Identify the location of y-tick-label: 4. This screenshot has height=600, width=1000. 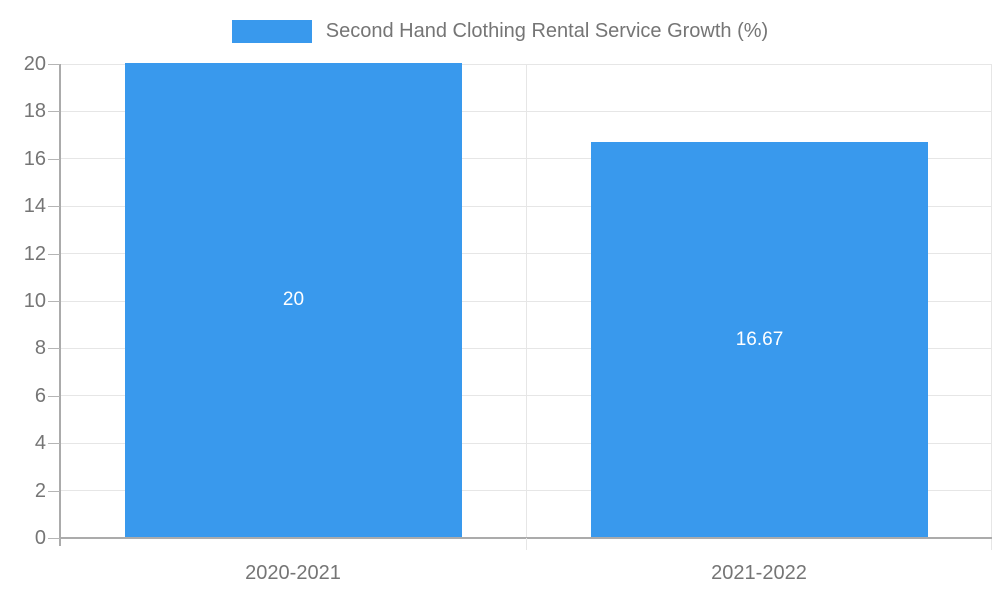
(40, 443).